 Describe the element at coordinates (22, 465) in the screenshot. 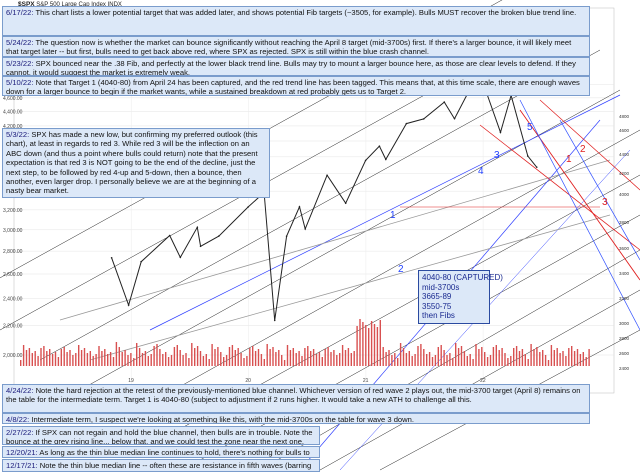

I see `note-date: 12/17/21:` at that location.